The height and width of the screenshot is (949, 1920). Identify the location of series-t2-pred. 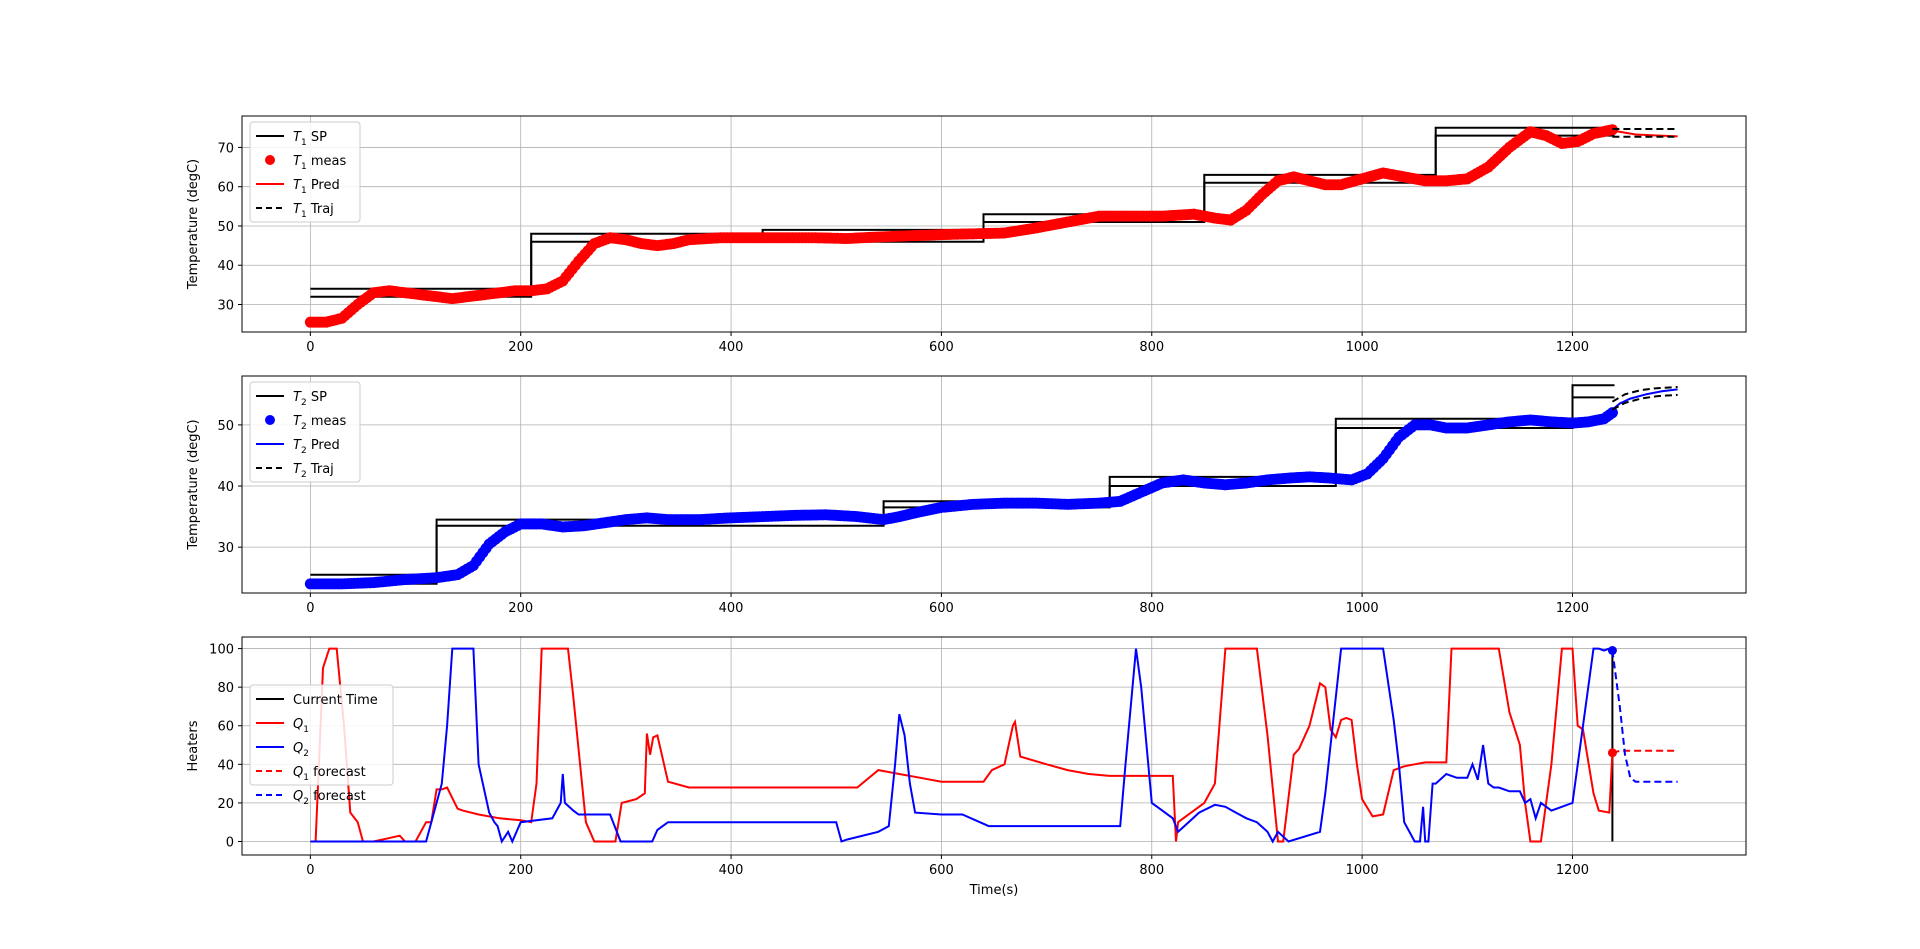
(1644, 399).